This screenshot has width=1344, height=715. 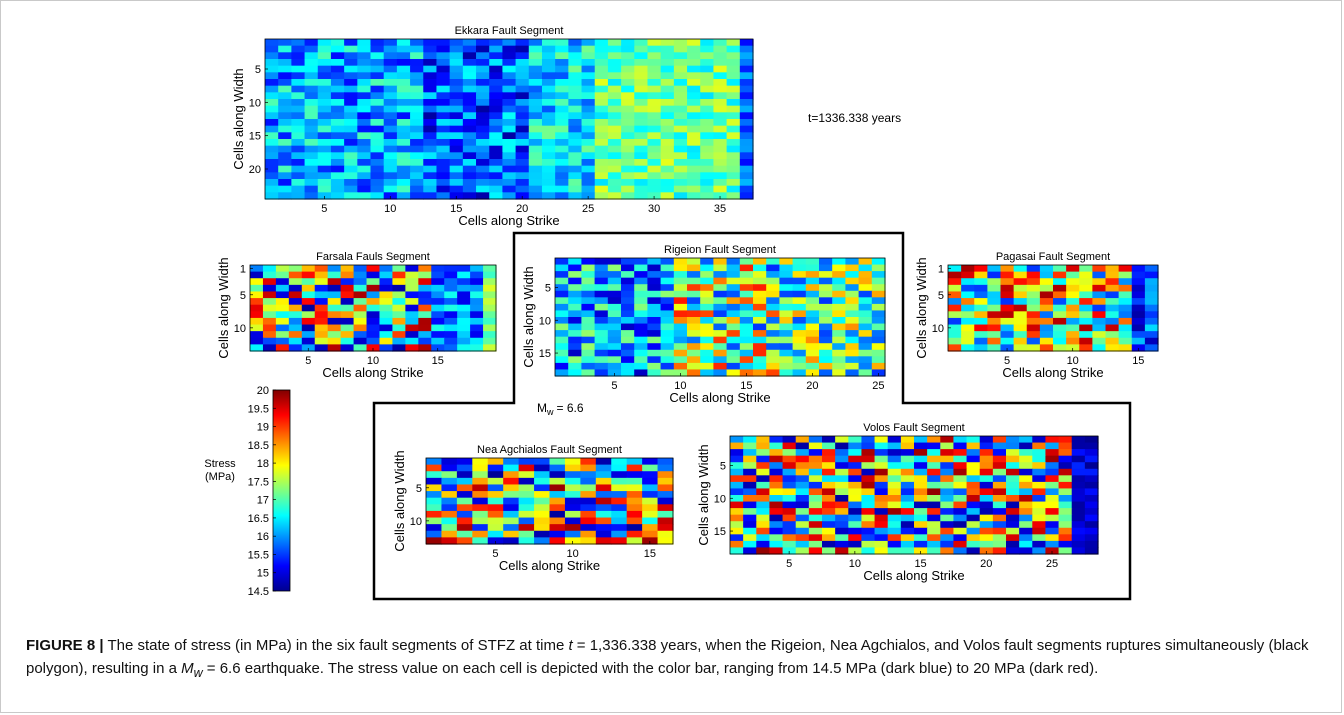 I want to click on y-axis-label: Cells along Width, so click(x=223, y=307).